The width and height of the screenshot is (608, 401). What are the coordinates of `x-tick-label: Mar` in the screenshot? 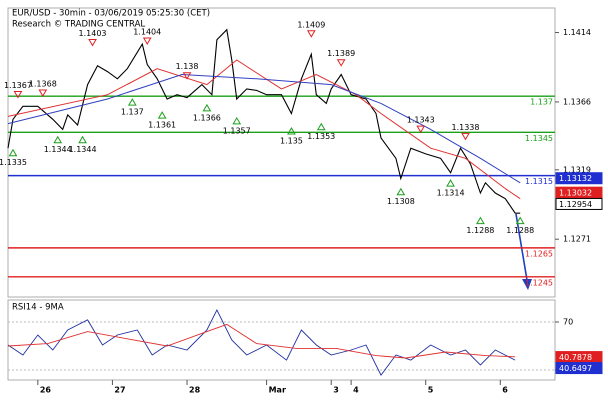 It's located at (277, 390).